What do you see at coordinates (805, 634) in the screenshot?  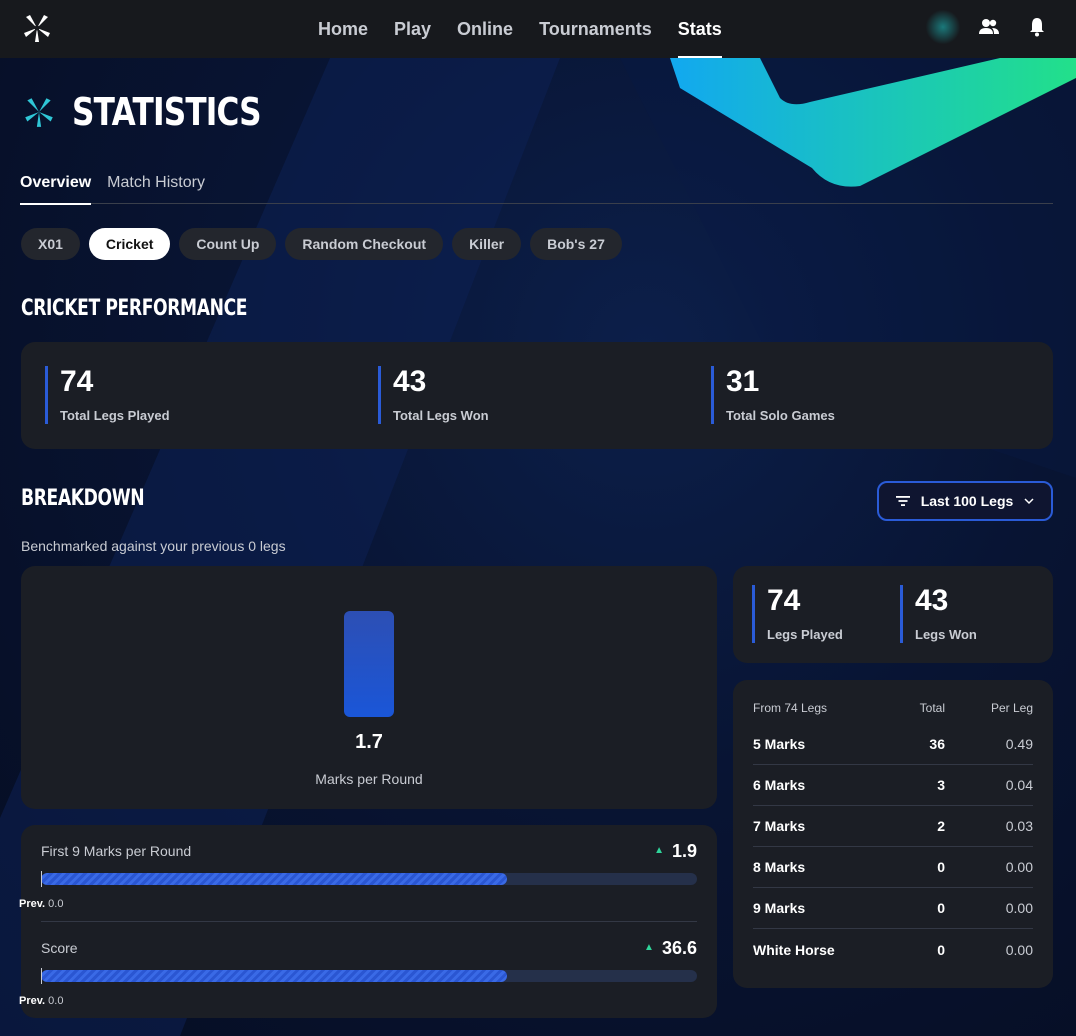 I see `stat-label: Legs Played` at bounding box center [805, 634].